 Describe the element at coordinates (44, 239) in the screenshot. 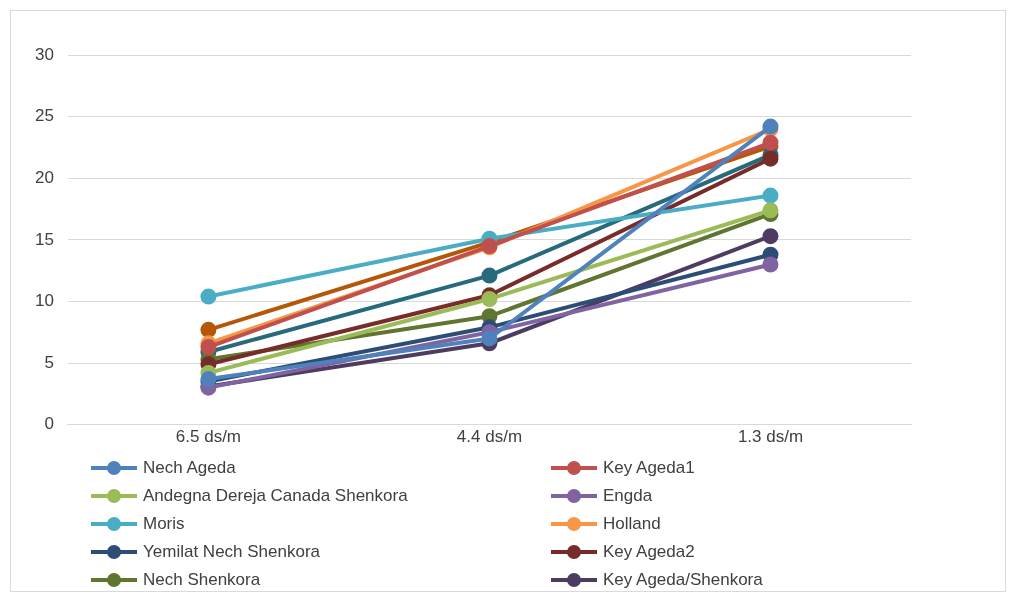

I see `y-tick-label: 15` at that location.